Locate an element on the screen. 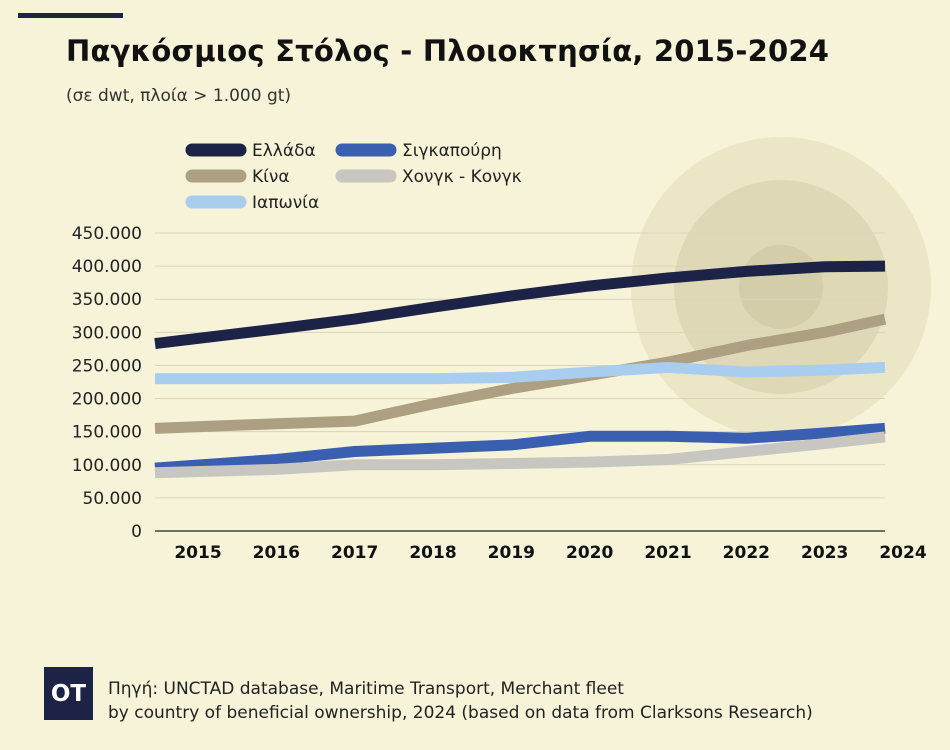 This screenshot has width=950, height=750. x-tick-label: 2018 is located at coordinates (432, 553).